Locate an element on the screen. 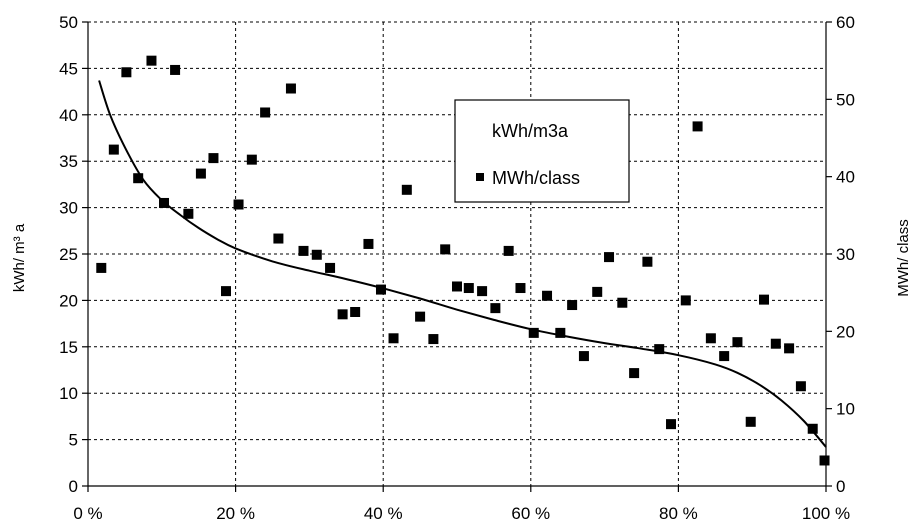  left-y-axis-label: kWh/ m³ a is located at coordinates (19, 257).